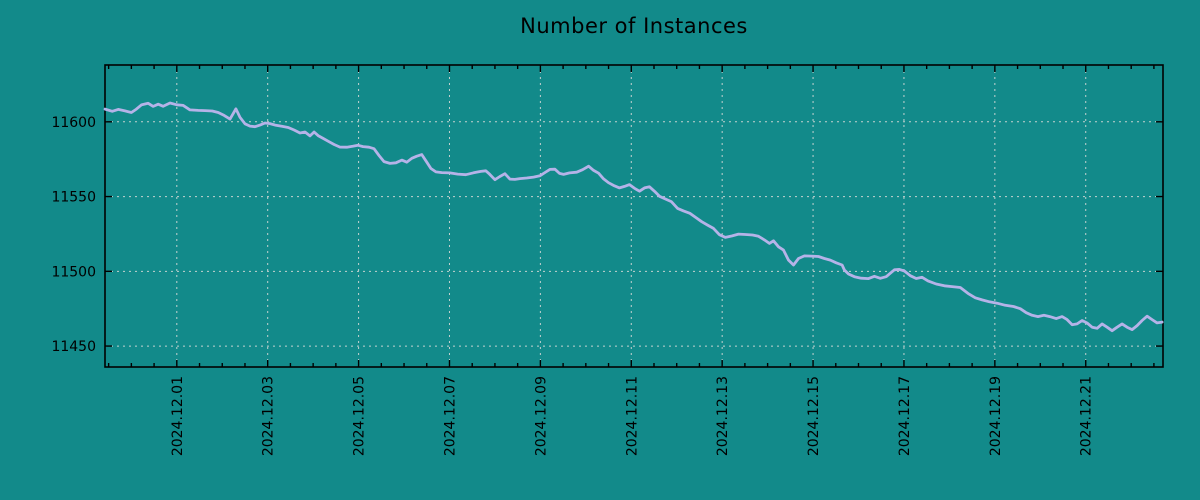 Image resolution: width=1200 pixels, height=500 pixels. I want to click on x-tick-label: 2024.12.19, so click(996, 416).